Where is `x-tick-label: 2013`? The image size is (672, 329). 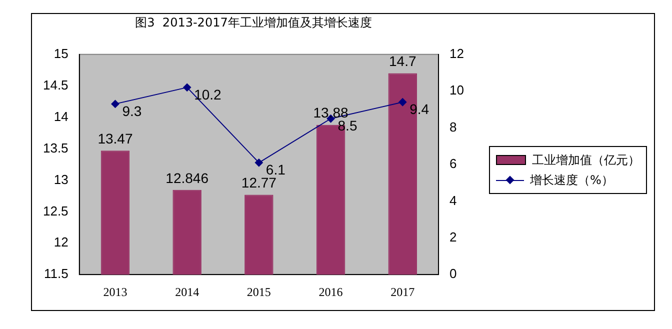 x-tick-label: 2013 is located at coordinates (115, 291).